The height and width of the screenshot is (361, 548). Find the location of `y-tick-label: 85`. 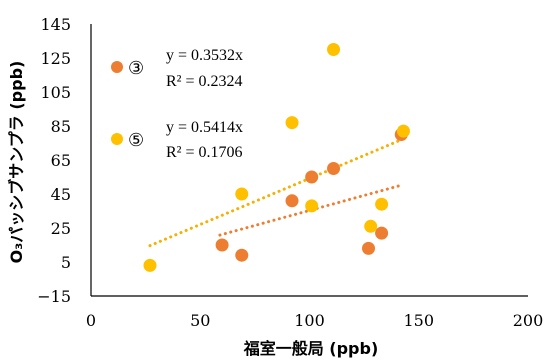

y-tick-label: 85 is located at coordinates (61, 126).